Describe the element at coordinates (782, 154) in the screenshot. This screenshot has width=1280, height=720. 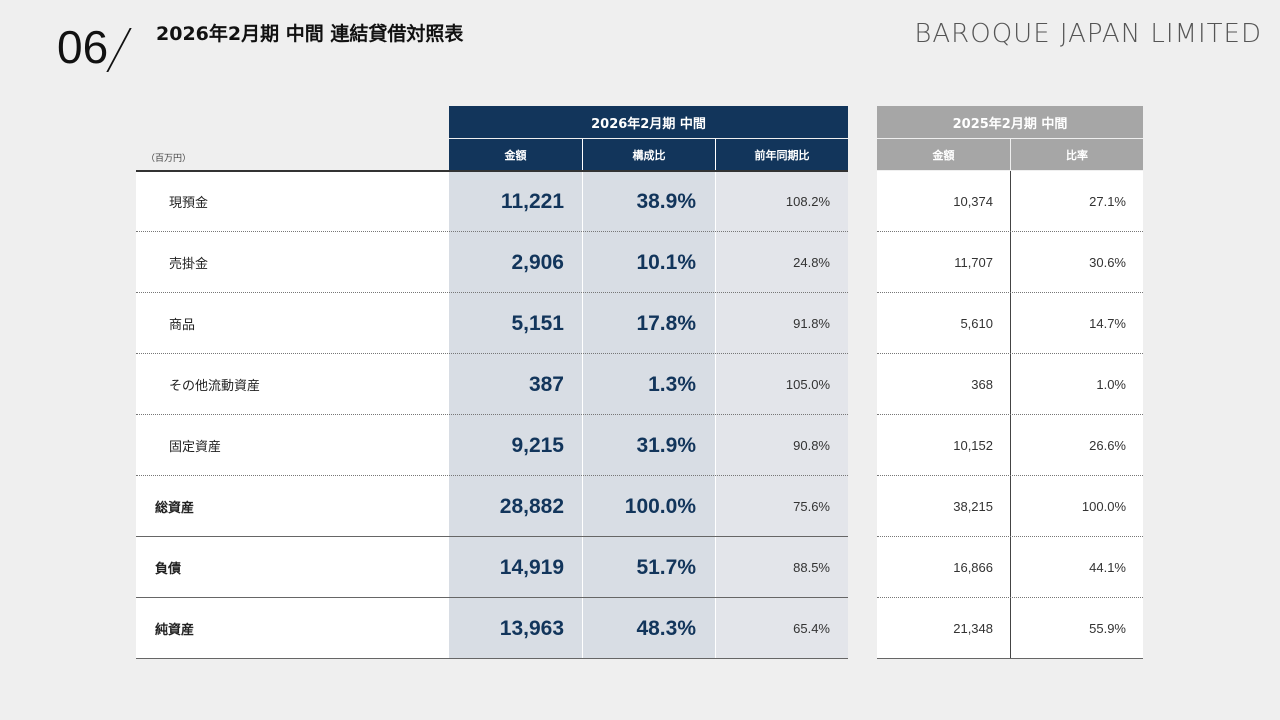
I see `col-header-yoy: 前年同期比` at that location.